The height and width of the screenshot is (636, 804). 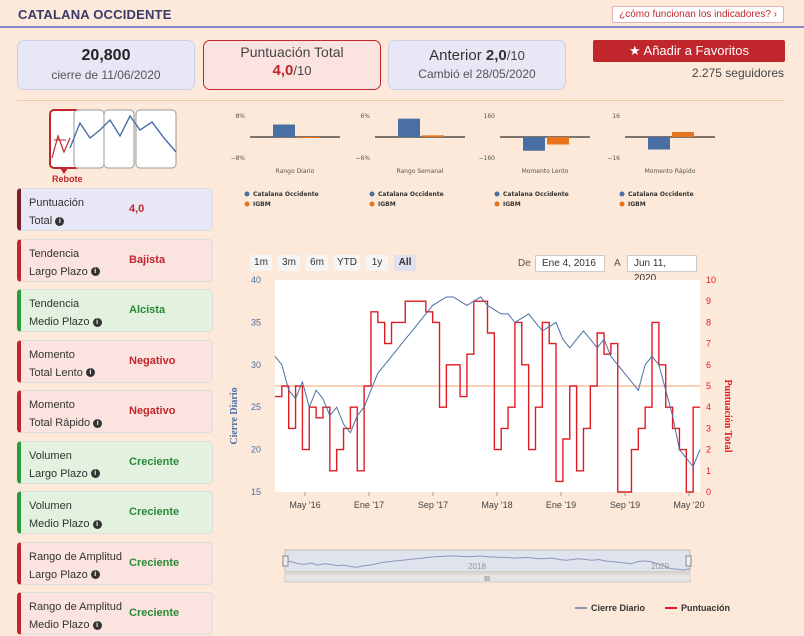 I want to click on indicator-3: Momento Total Lento i Negativo, so click(x=115, y=361).